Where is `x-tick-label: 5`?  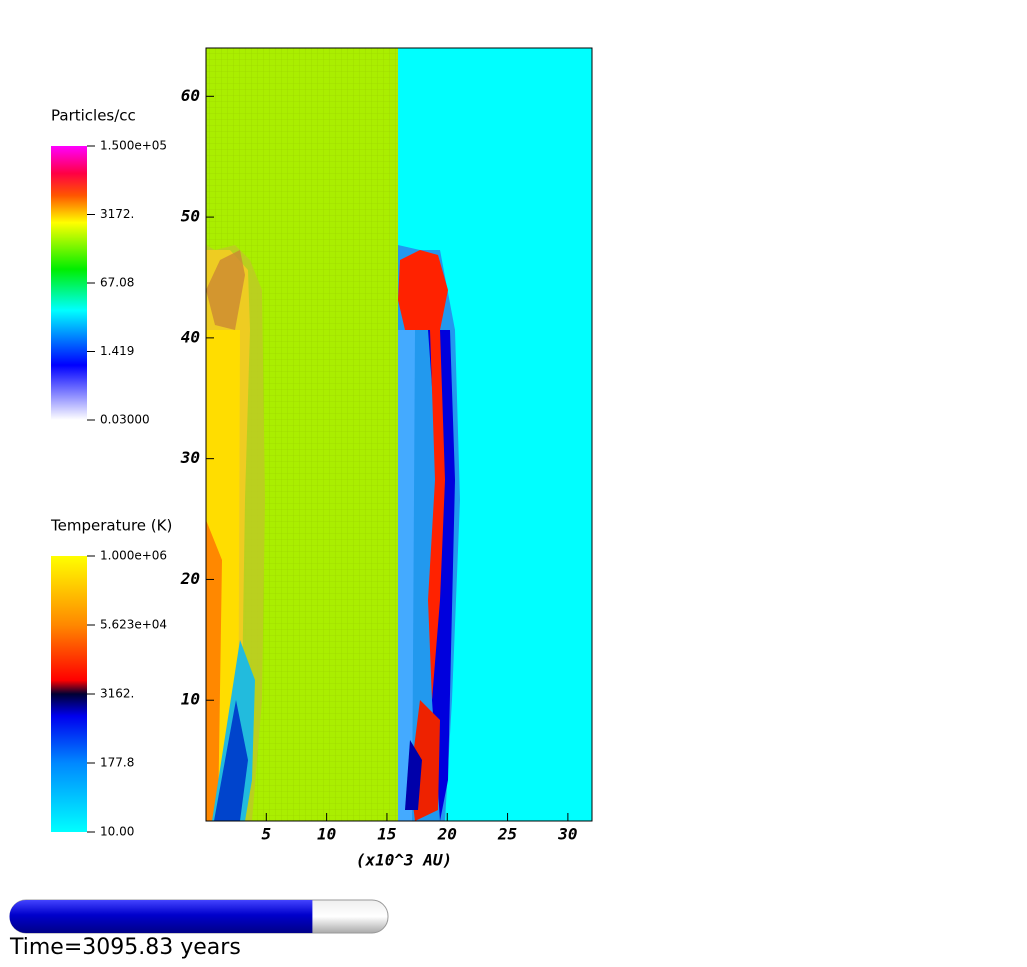 x-tick-label: 5 is located at coordinates (266, 834).